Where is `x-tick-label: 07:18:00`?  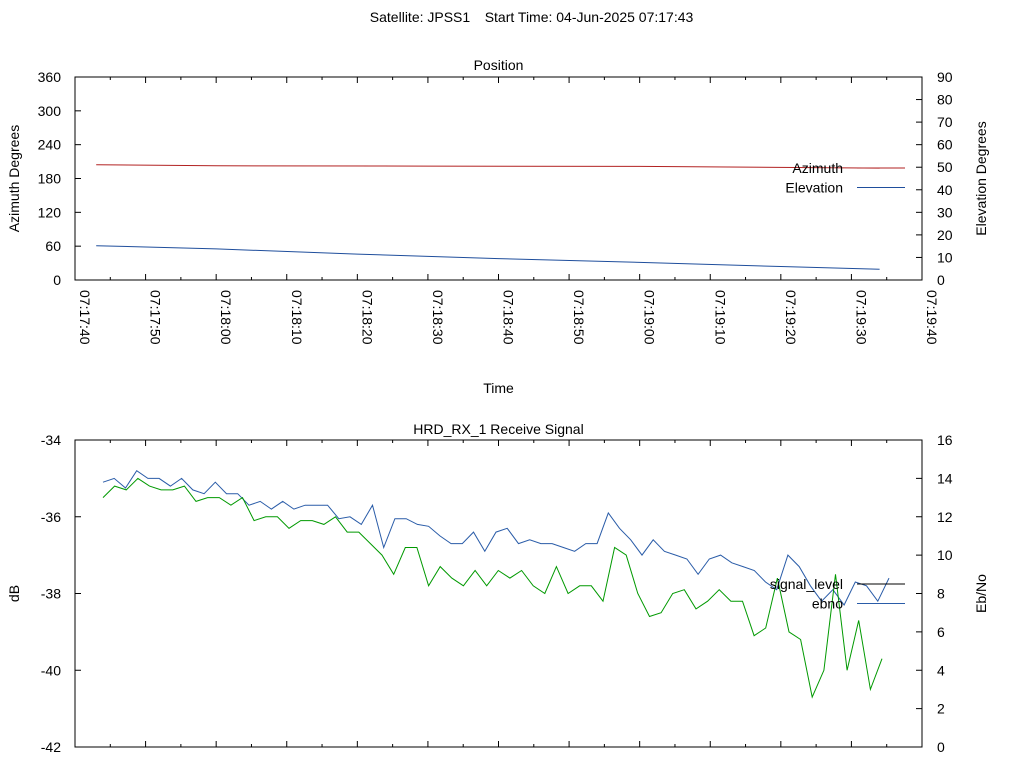 x-tick-label: 07:18:00 is located at coordinates (226, 317).